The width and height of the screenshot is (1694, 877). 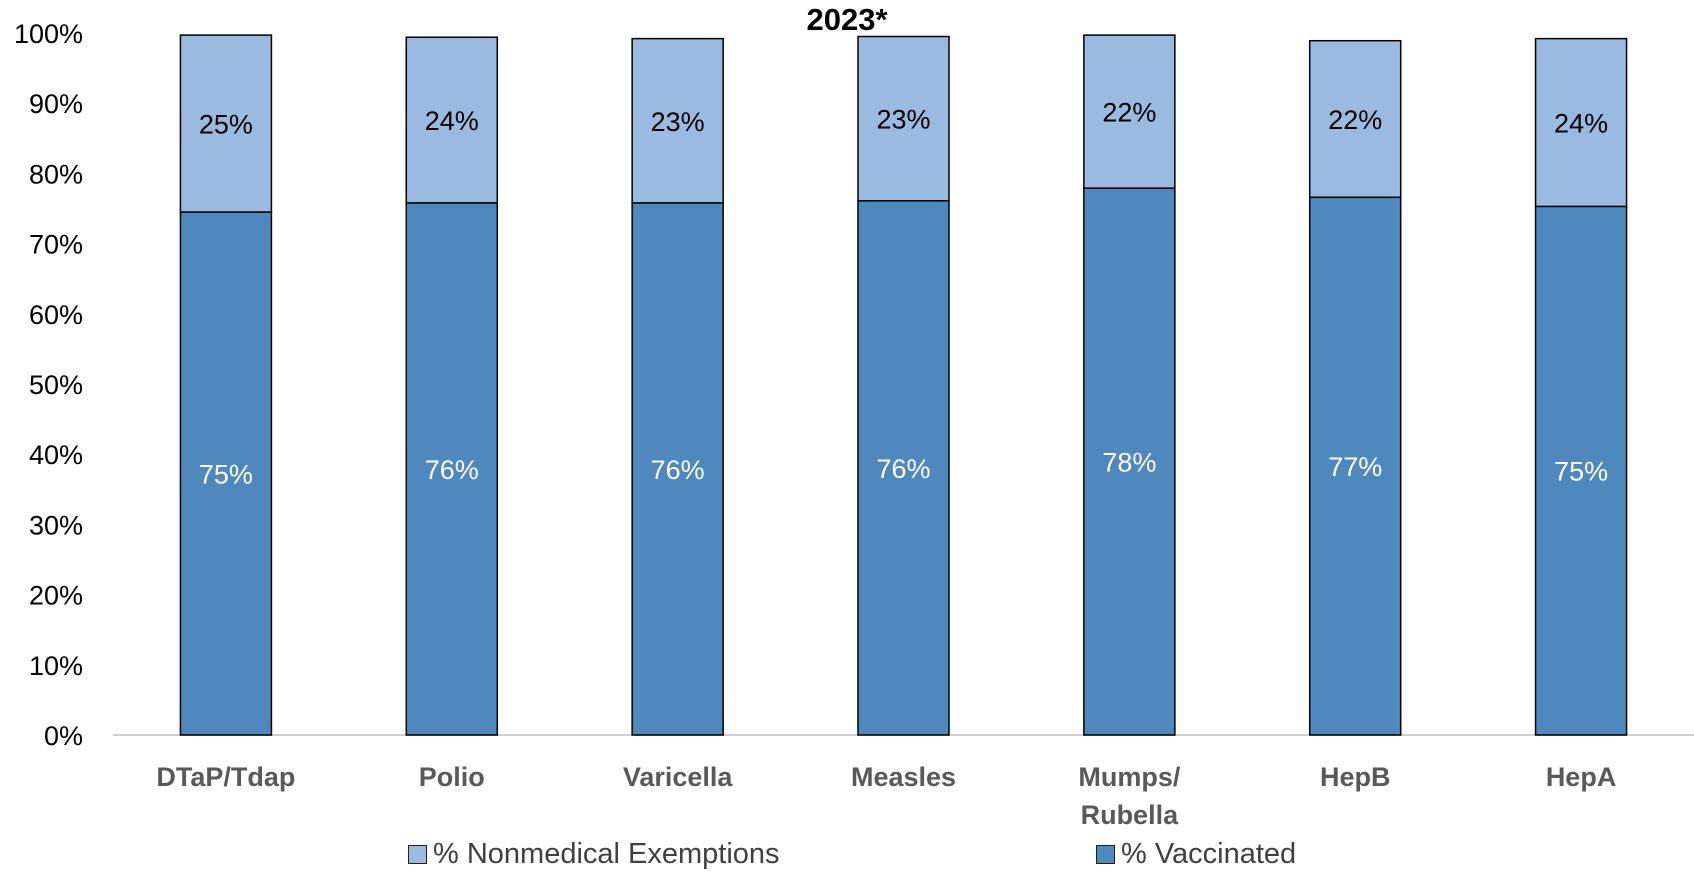 I want to click on legend-item-nonmedical-exemptions: % Nonmedical Exemptions, so click(x=594, y=854).